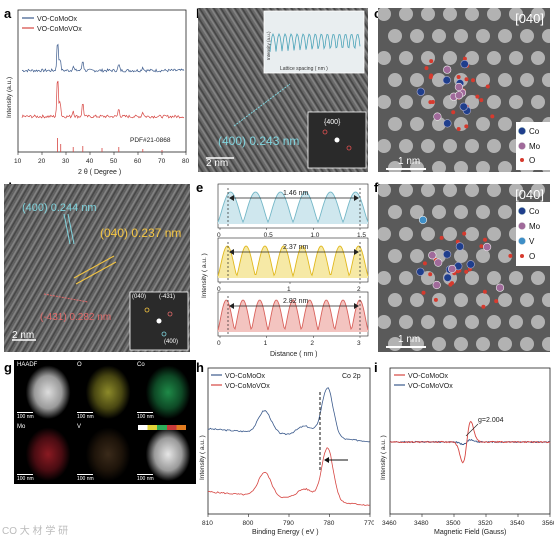  Describe the element at coordinates (437, 116) in the screenshot. I see `atom-mo` at that location.